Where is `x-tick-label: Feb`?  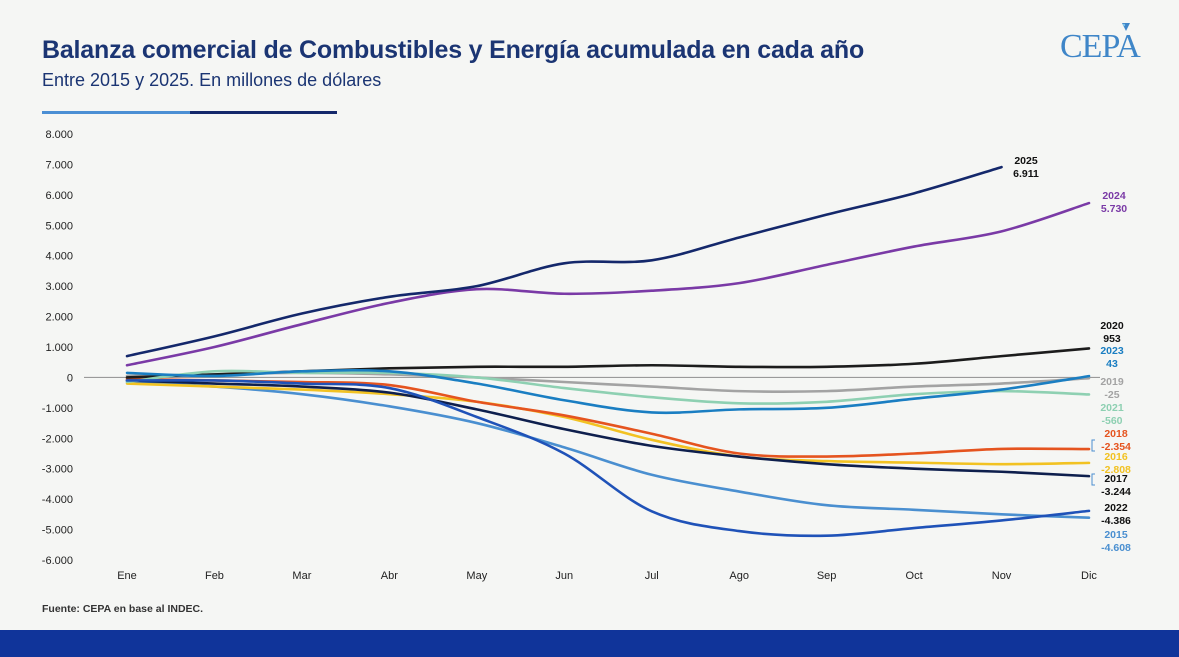
x-tick-label: Feb is located at coordinates (214, 576).